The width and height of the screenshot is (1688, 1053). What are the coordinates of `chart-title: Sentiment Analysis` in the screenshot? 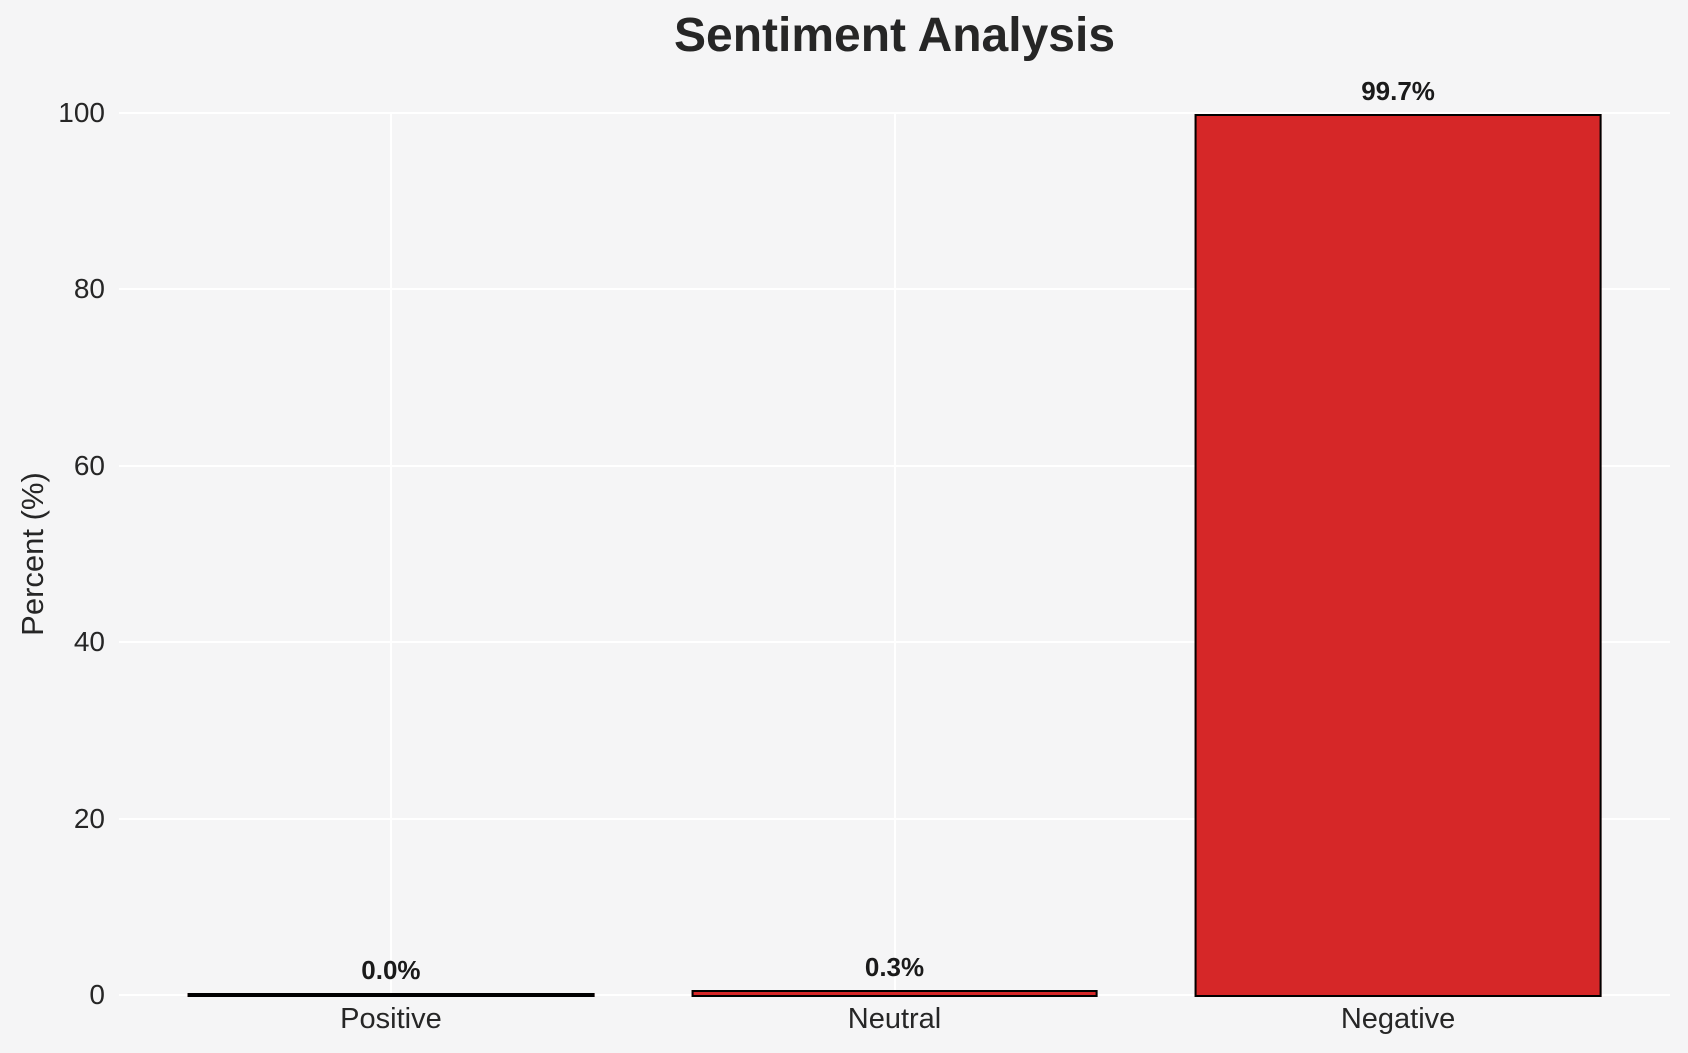 It's located at (894, 35).